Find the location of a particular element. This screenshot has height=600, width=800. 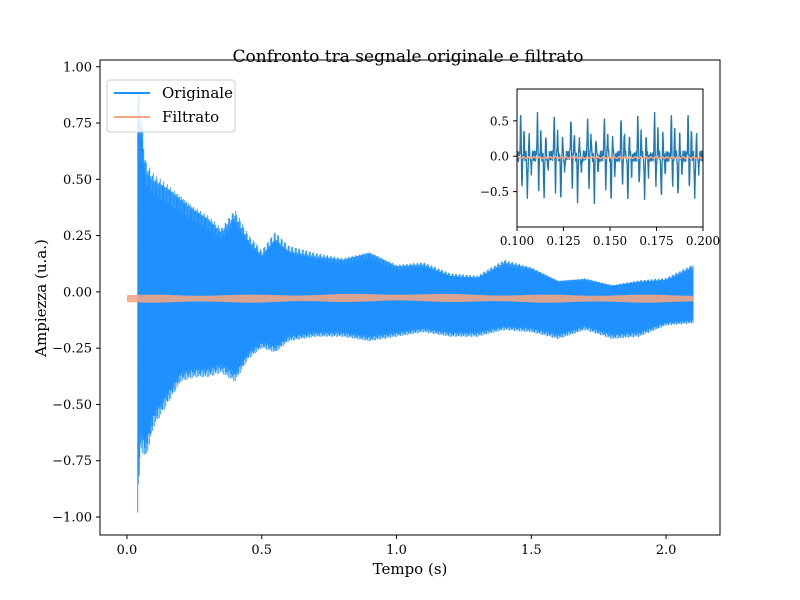

legend: Originale Filtrato is located at coordinates (171, 106).